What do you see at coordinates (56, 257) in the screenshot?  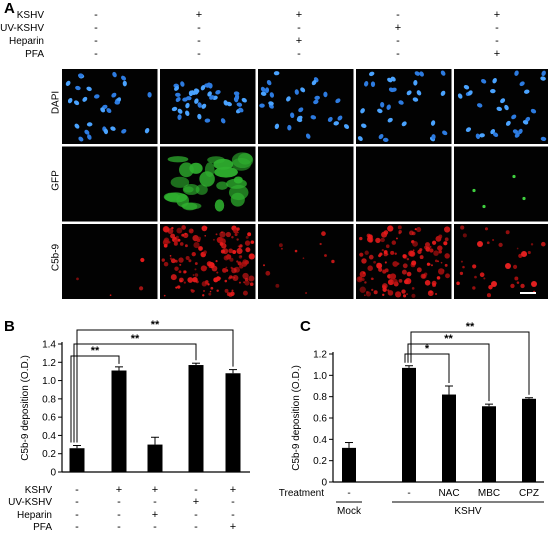 I see `row-label-c5b9: C5b-9` at bounding box center [56, 257].